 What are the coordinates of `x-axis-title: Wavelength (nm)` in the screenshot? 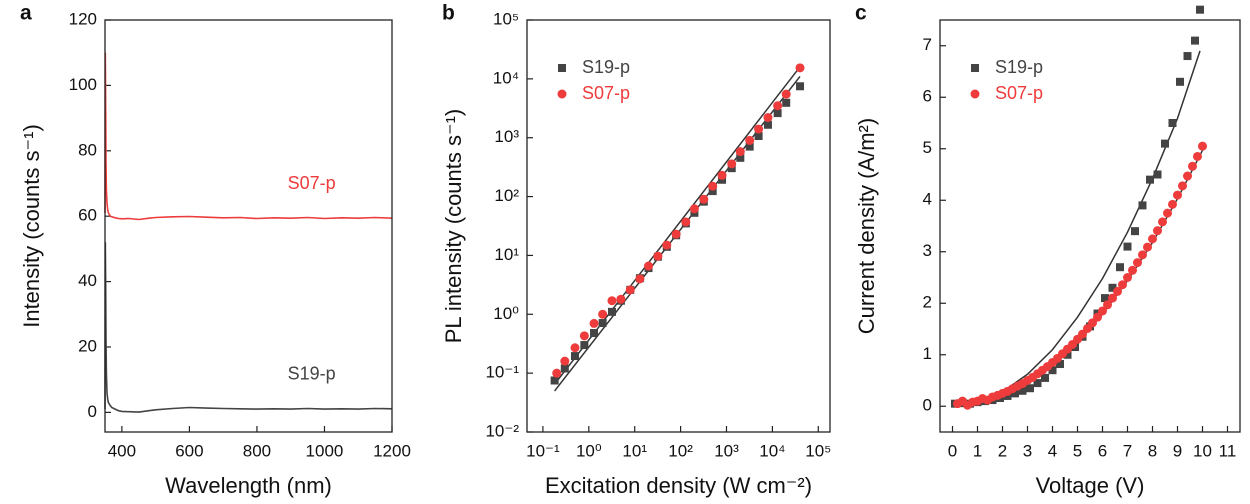 It's located at (248, 485).